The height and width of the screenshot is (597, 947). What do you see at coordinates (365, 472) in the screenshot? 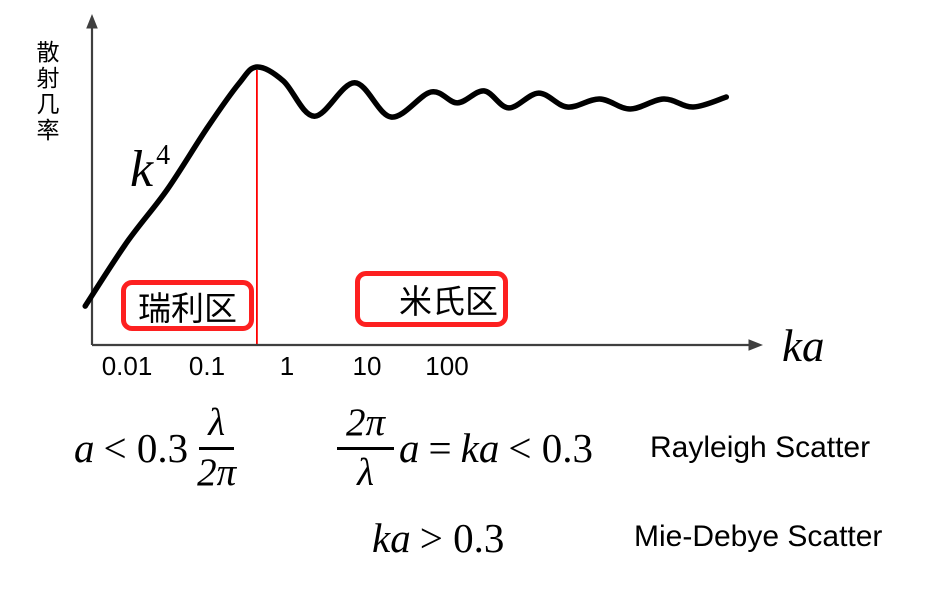
I see `fraction-denominator: λ` at bounding box center [365, 472].